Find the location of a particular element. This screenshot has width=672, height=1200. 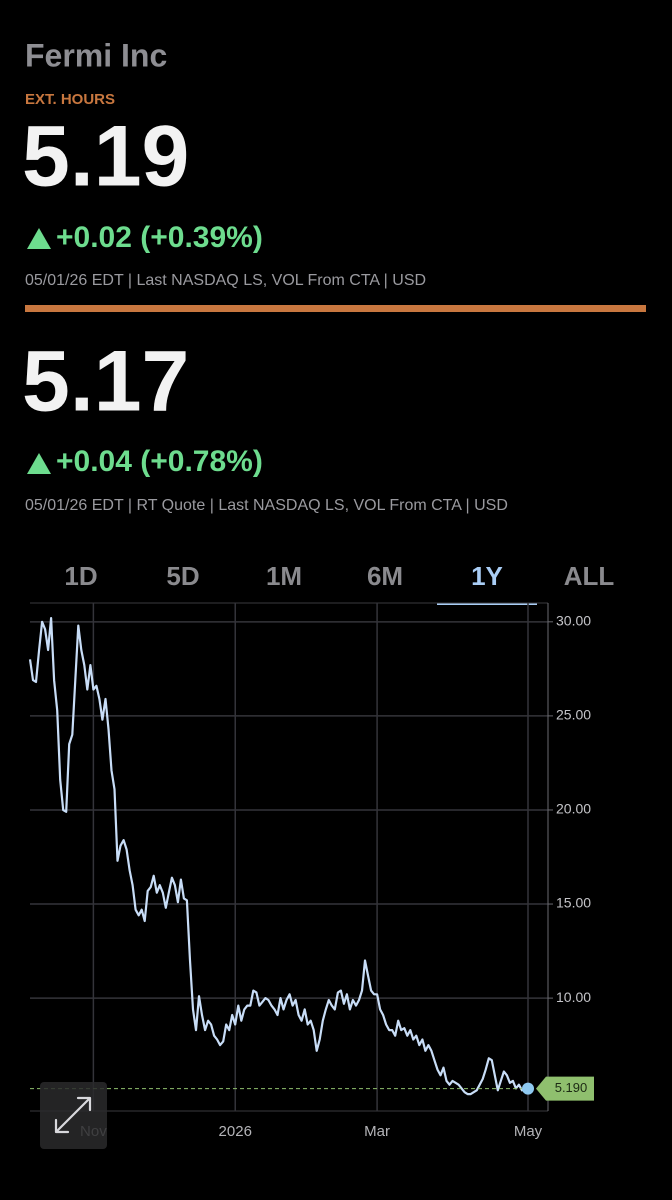

expand-icon is located at coordinates (73, 1115).